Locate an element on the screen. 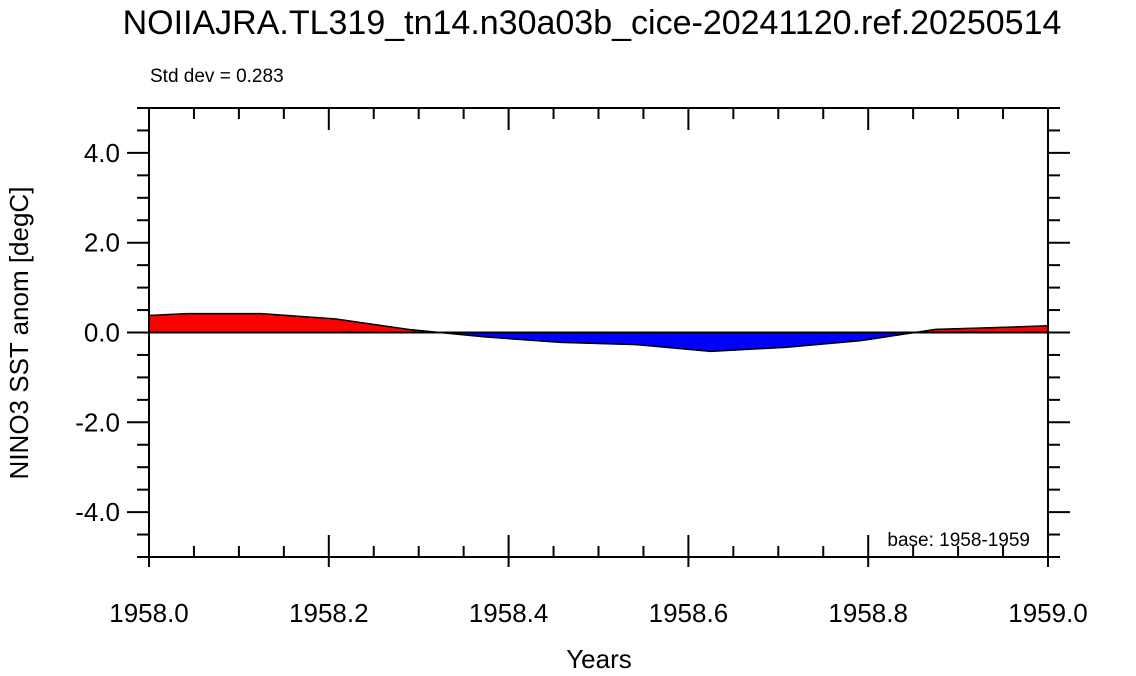  x-tick-label-1: 1958.2 is located at coordinates (329, 613).